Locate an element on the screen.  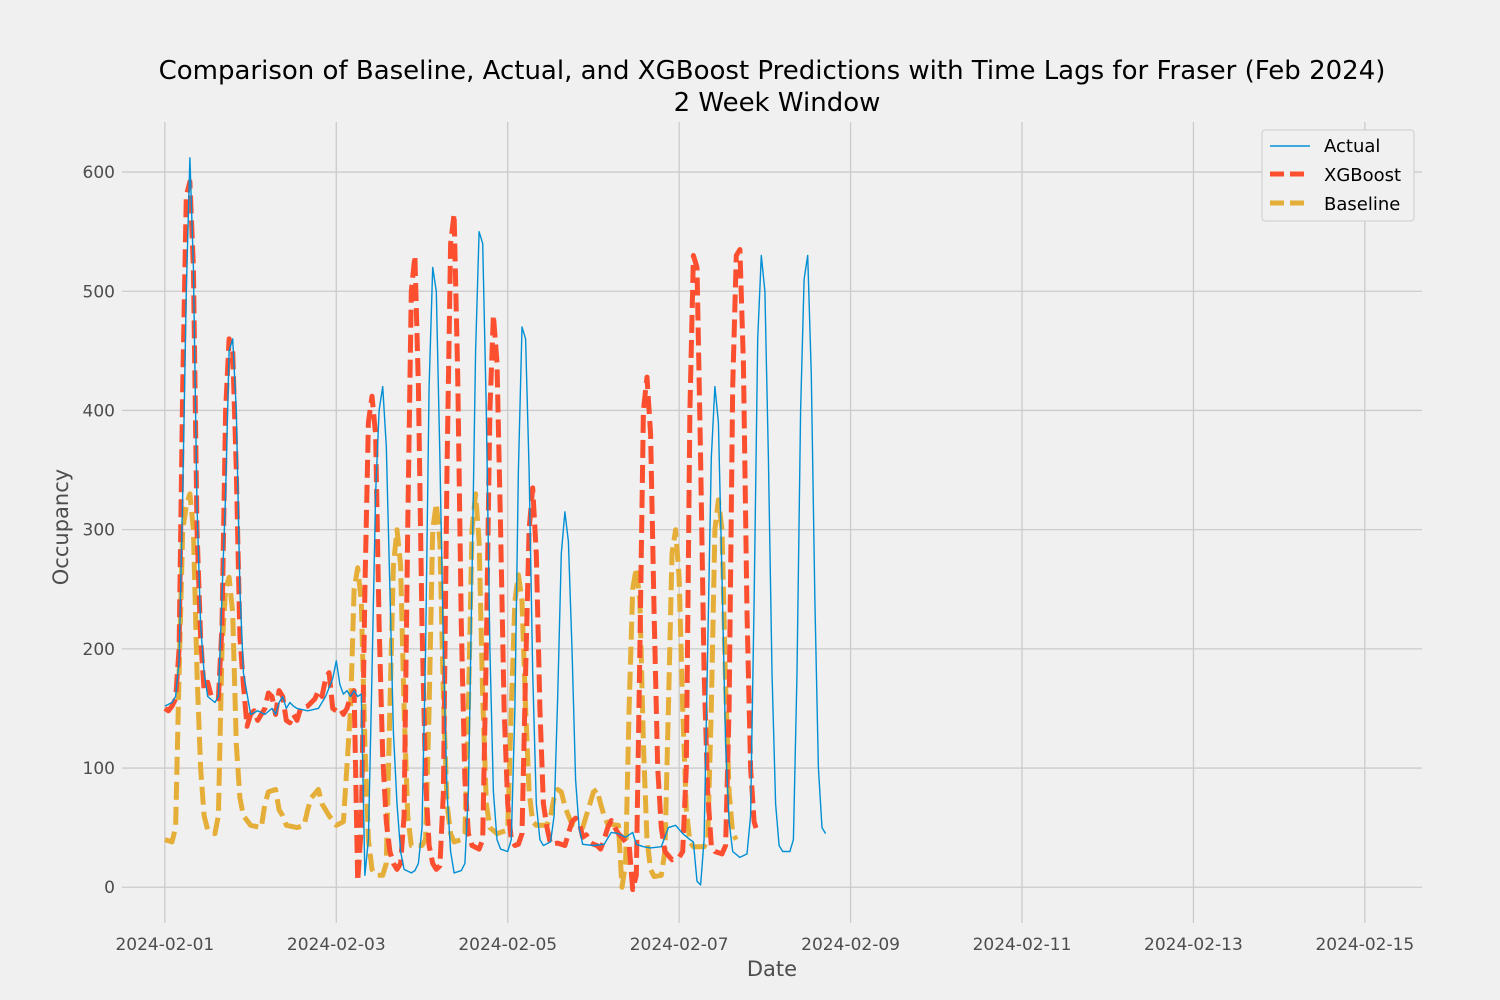
x-tick-label: 2024-02-07 is located at coordinates (679, 945).